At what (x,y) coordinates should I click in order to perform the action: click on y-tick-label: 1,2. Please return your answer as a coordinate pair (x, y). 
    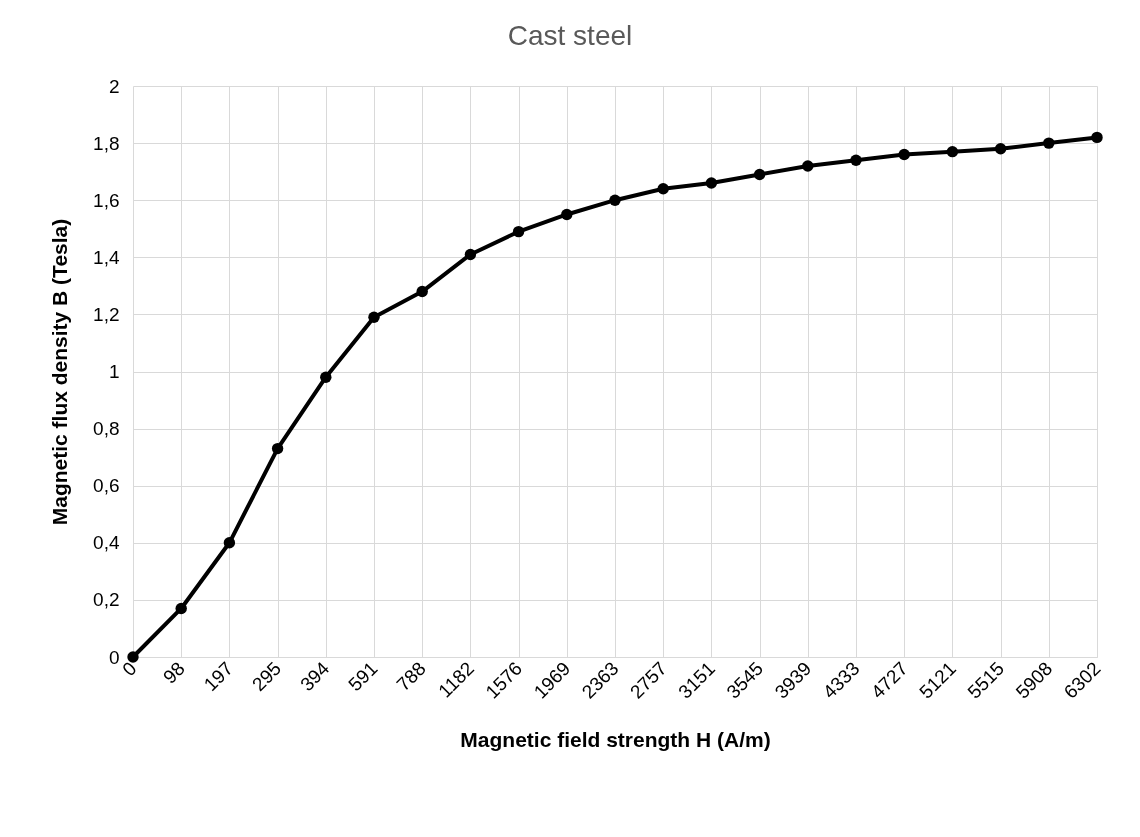
    Looking at the image, I should click on (106, 314).